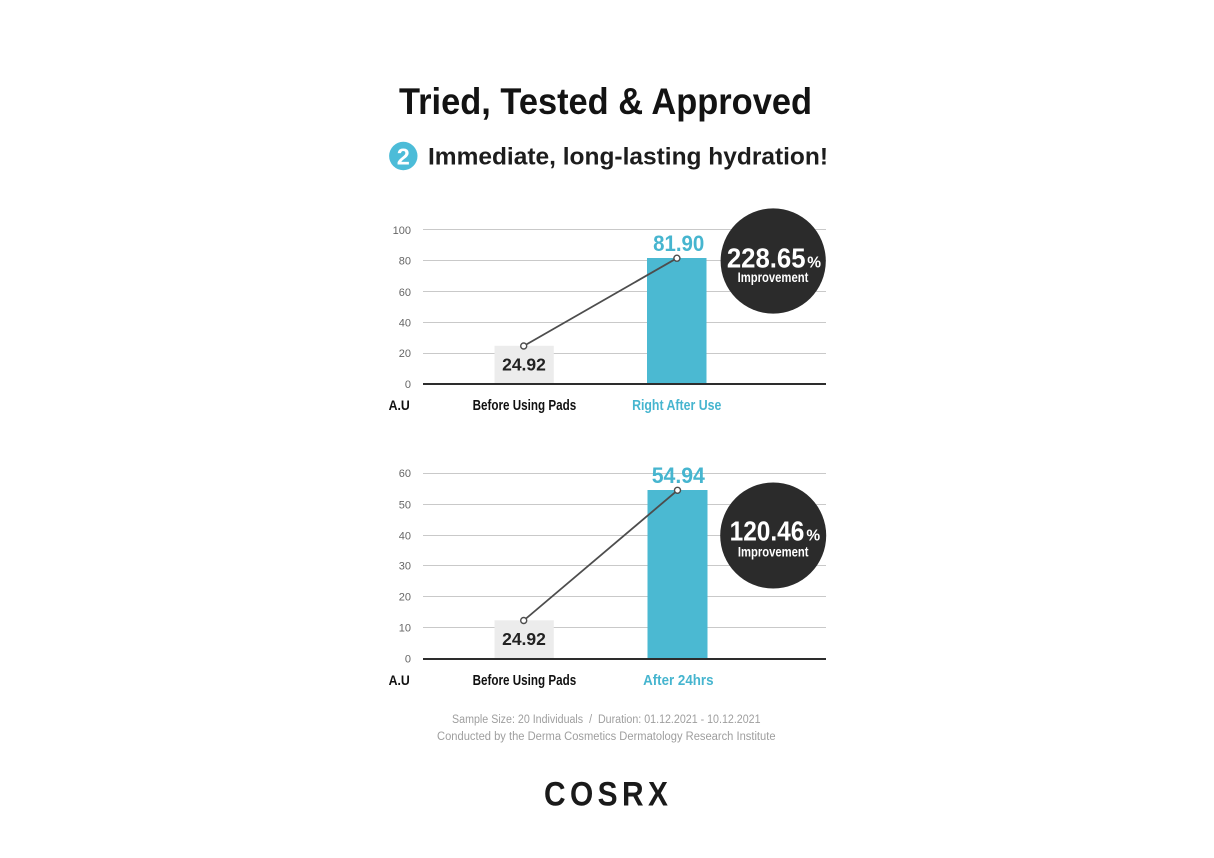 The width and height of the screenshot is (1214, 858). Describe the element at coordinates (628, 157) in the screenshot. I see `svg-text:Immediate, long-lasting hydrat: Immediate, long-lasting hydration!` at that location.